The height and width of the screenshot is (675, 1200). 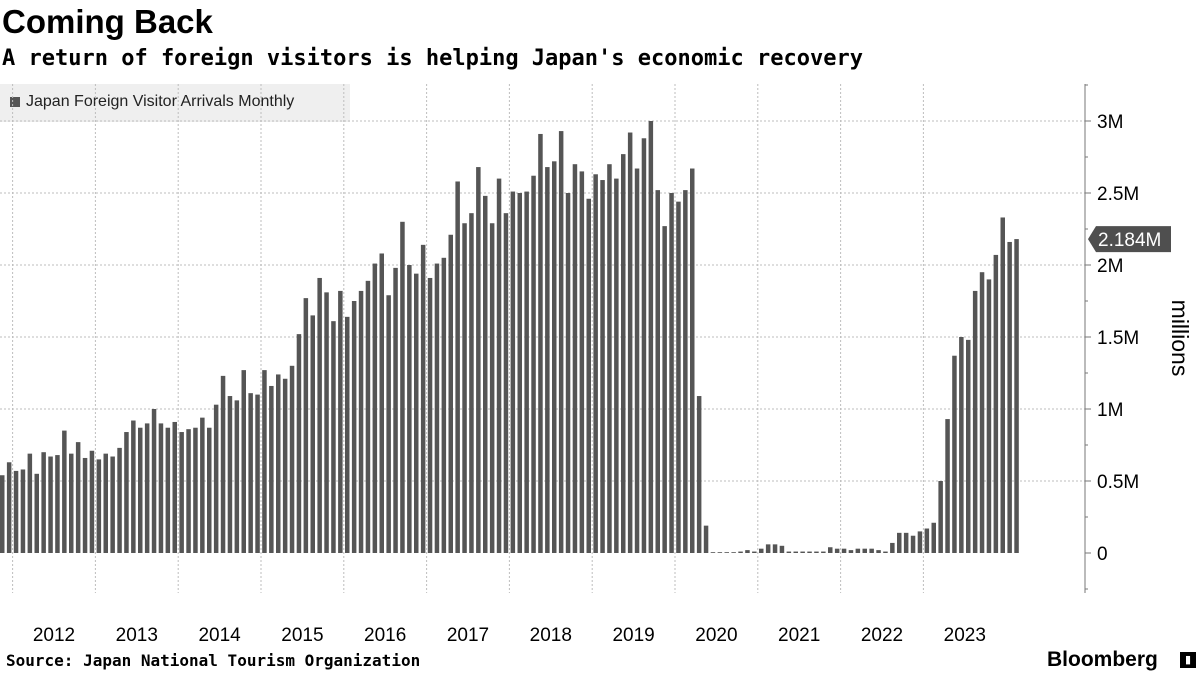 I want to click on bloomberg-logo: Bloomberg, so click(x=1102, y=659).